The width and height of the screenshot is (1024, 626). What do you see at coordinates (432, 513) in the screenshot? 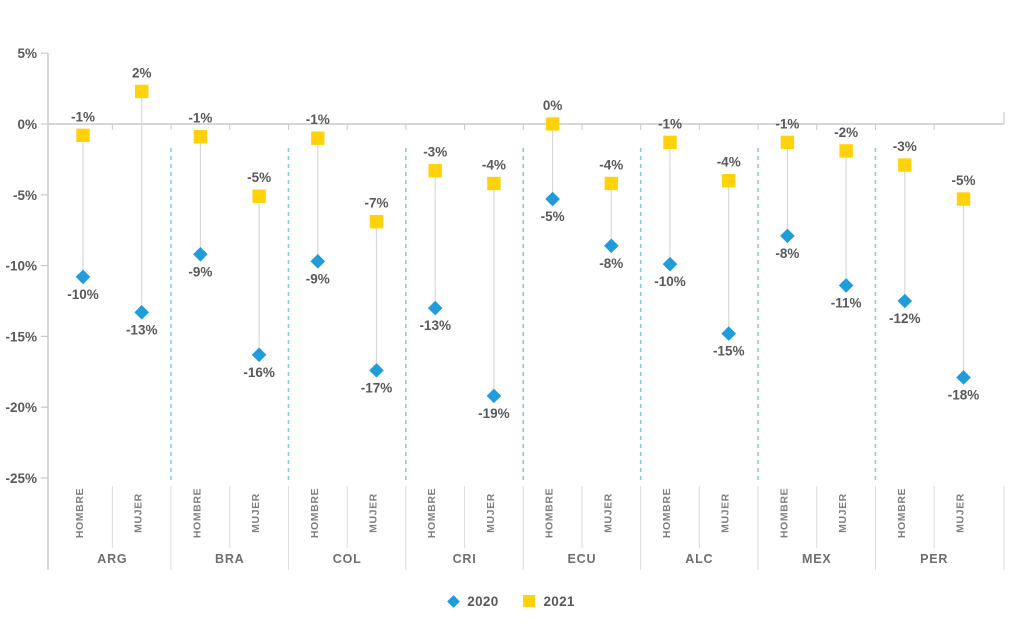
I see `subcategory-label-cri-hombre: HOMBRE` at bounding box center [432, 513].